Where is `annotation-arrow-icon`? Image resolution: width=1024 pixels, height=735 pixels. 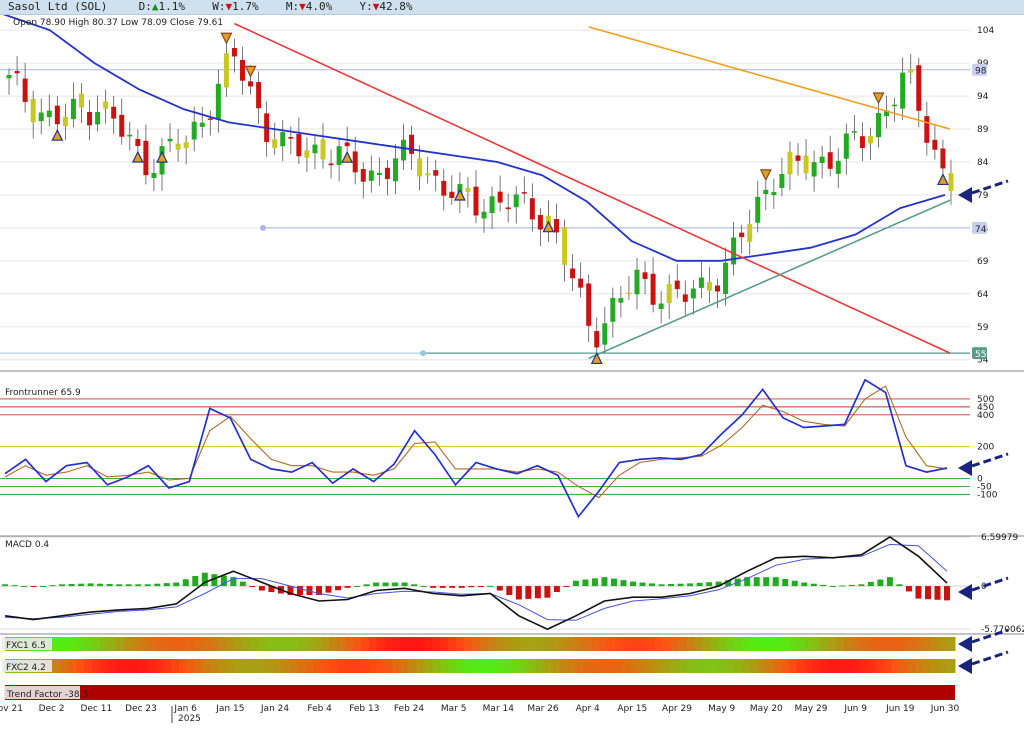 annotation-arrow-icon is located at coordinates (983, 191).